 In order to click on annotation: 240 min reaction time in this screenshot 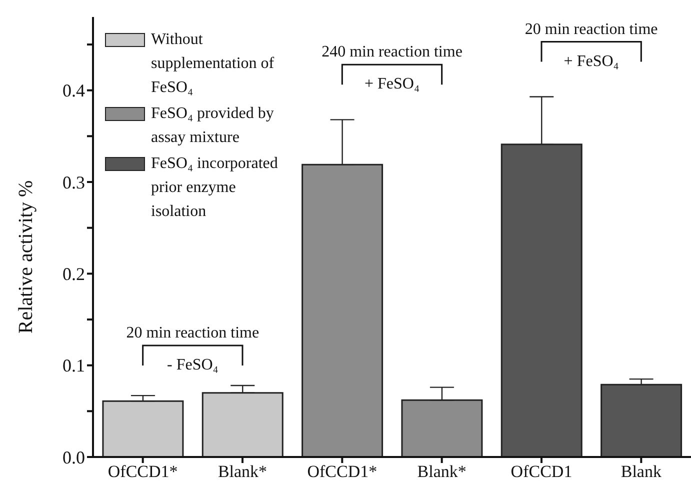, I will do `click(392, 52)`.